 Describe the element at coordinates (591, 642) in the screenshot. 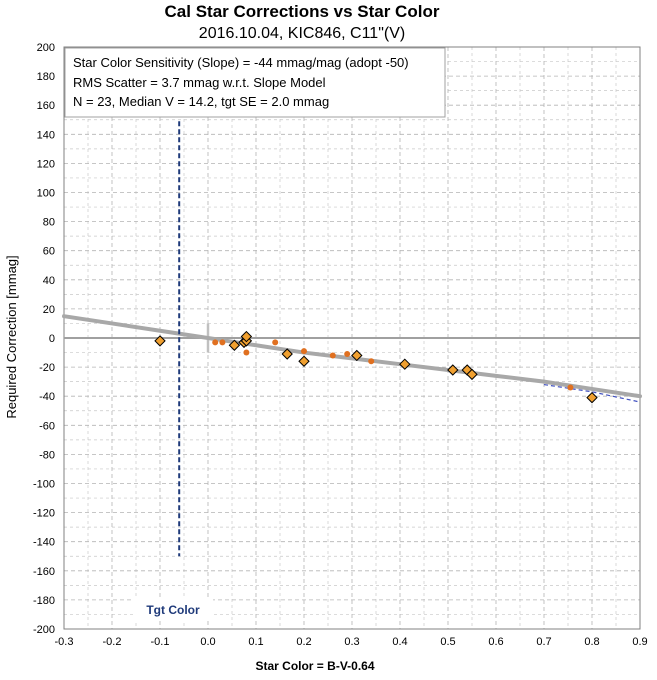

I see `x-tick-label: 0.8` at that location.